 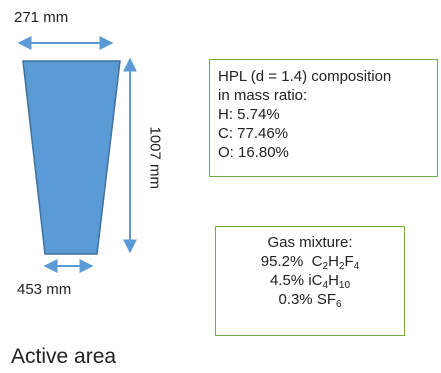 What do you see at coordinates (305, 76) in the screenshot?
I see `hpl-line-1: HPL (d = 1.4) composition` at bounding box center [305, 76].